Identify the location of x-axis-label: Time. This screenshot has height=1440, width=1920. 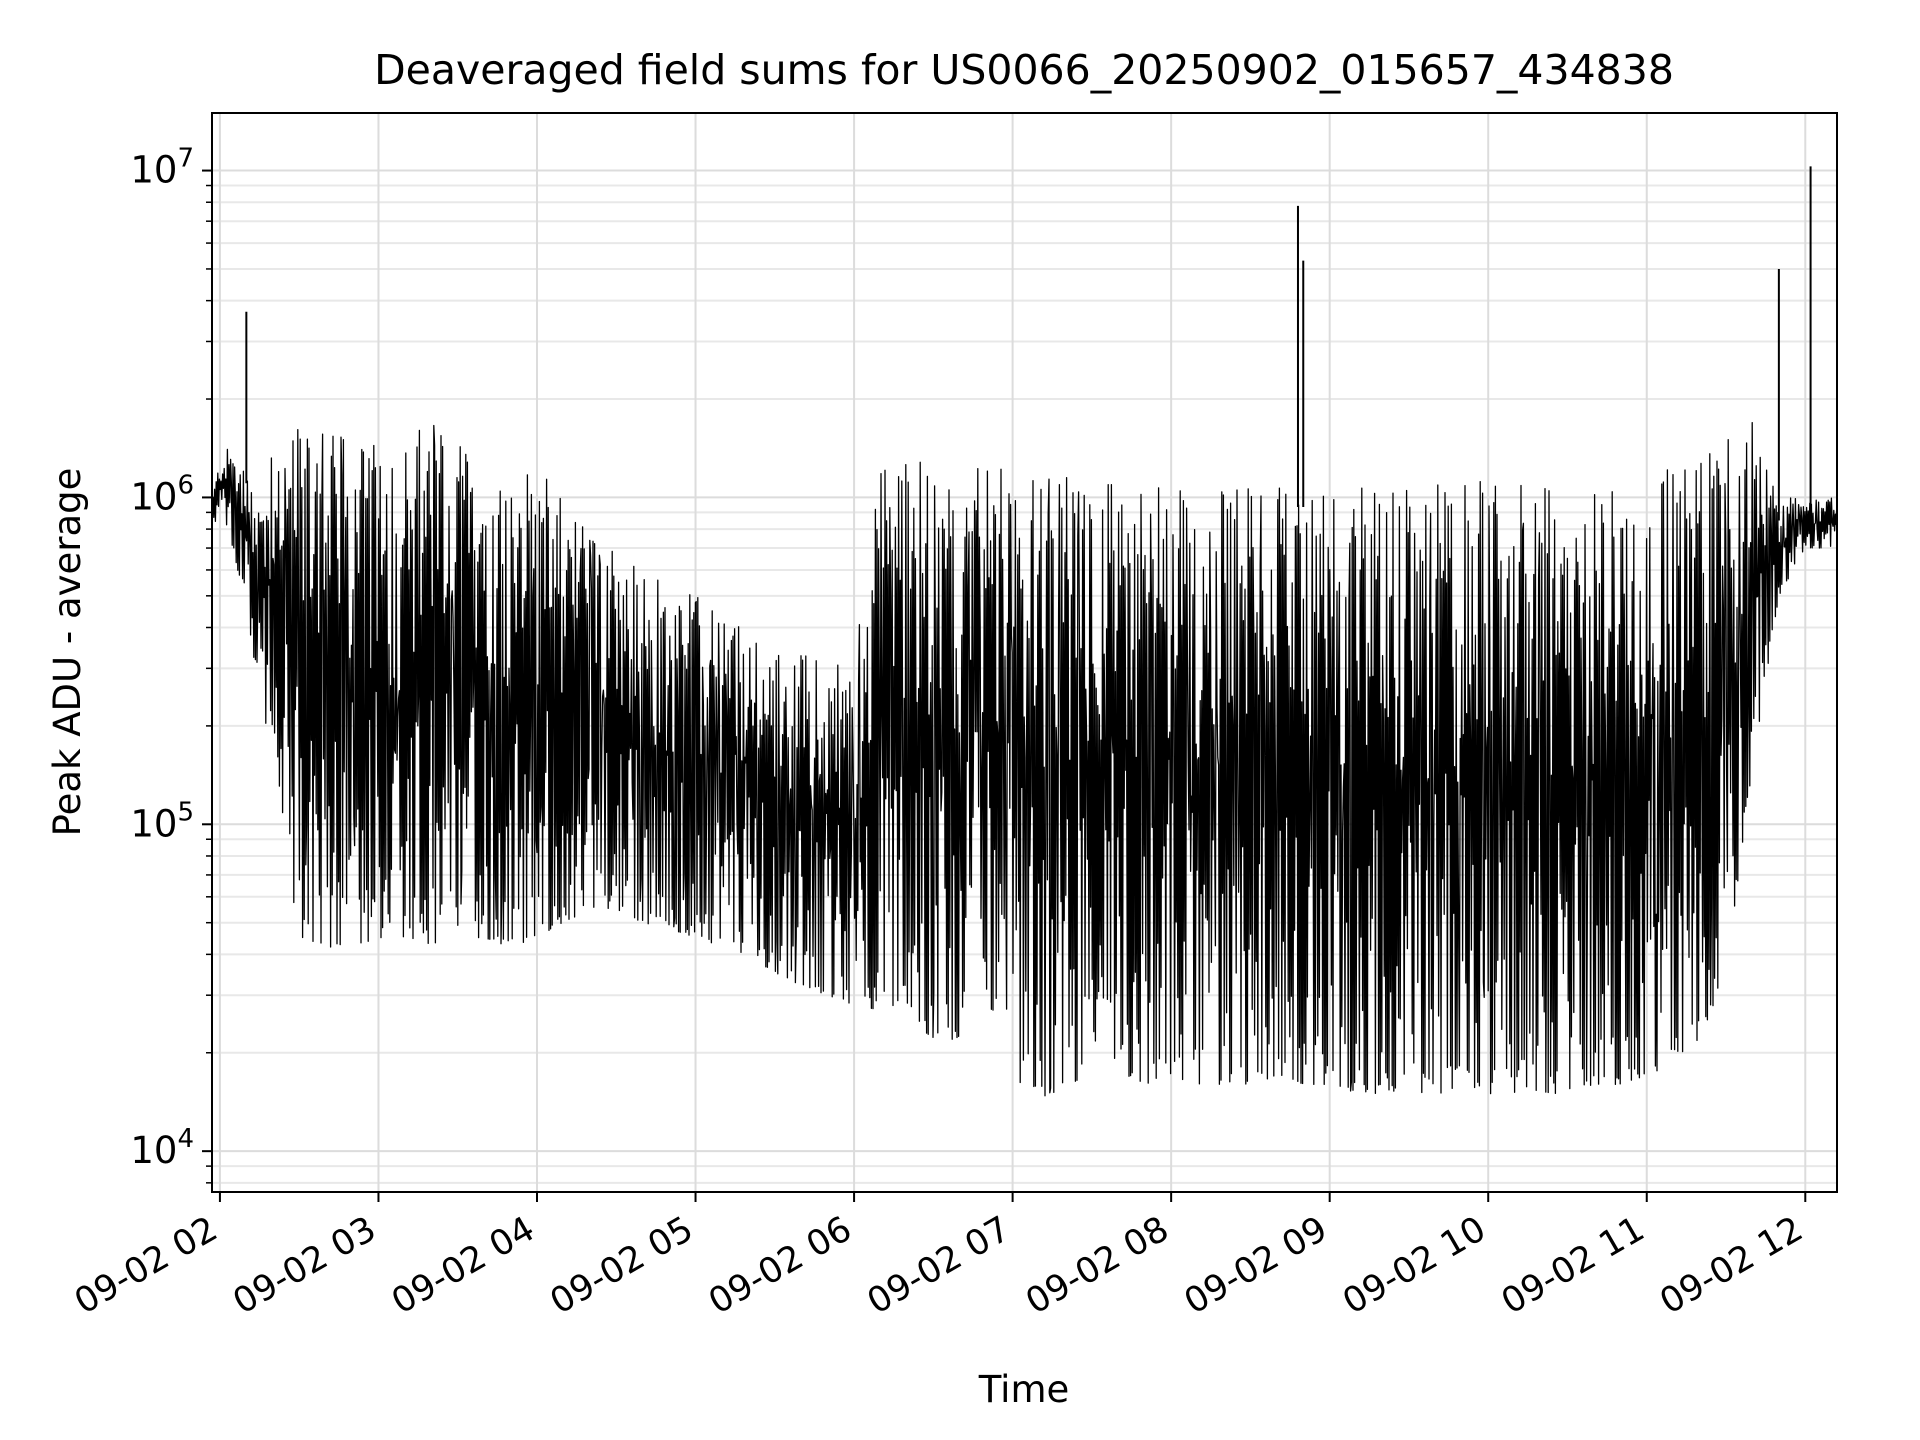
(1024, 1389).